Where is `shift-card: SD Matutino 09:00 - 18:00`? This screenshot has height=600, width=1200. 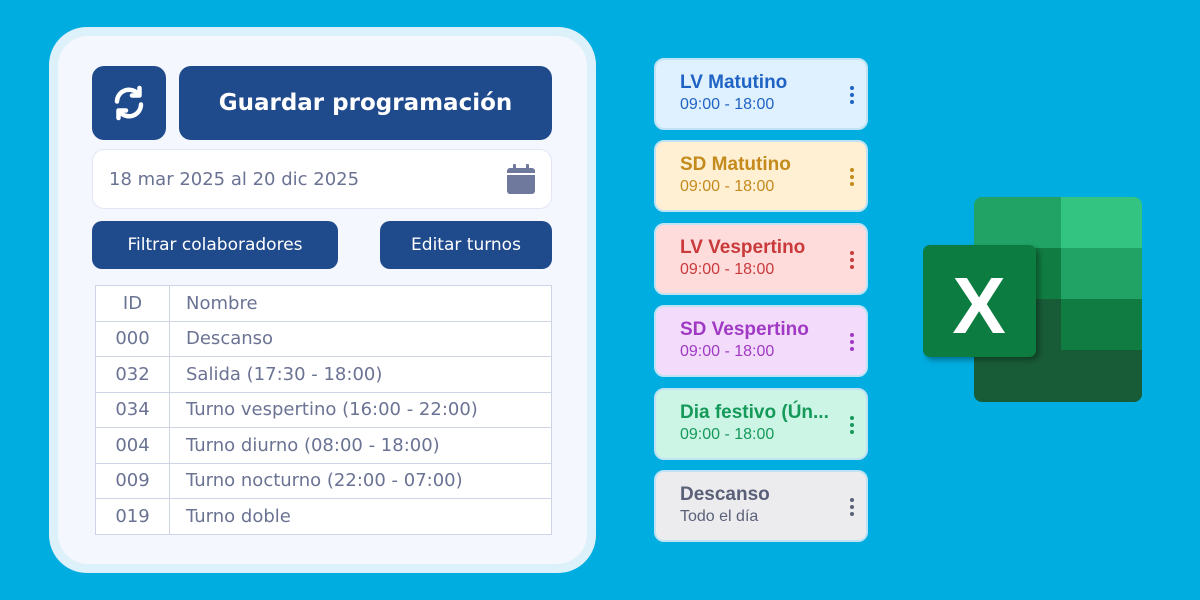 shift-card: SD Matutino 09:00 - 18:00 is located at coordinates (761, 176).